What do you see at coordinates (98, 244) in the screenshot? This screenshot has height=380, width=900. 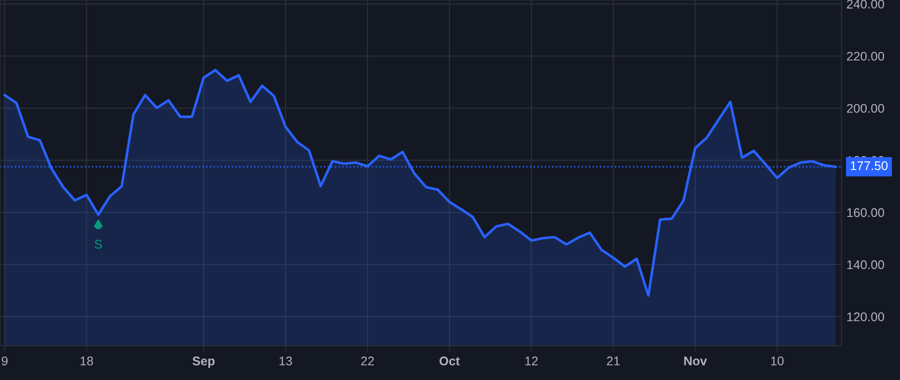 I see `annotation: S` at bounding box center [98, 244].